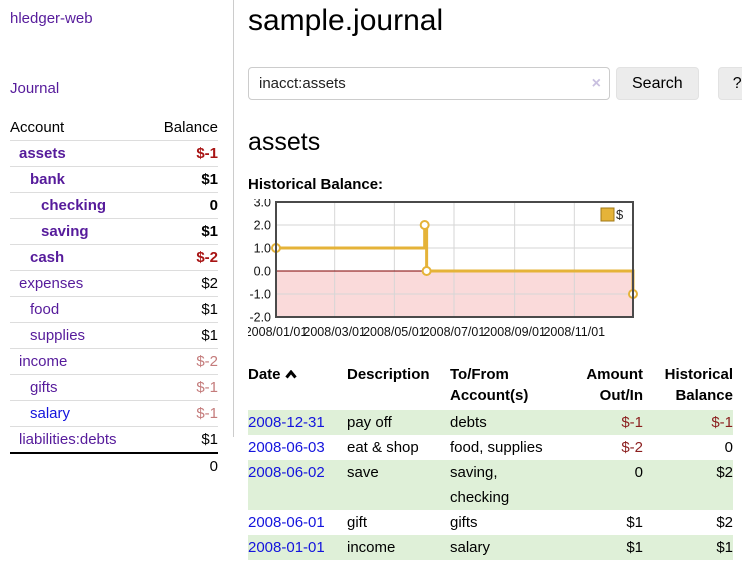 This screenshot has width=742, height=582. Describe the element at coordinates (286, 522) in the screenshot. I see `transaction-date-link: 2008-06-01` at that location.